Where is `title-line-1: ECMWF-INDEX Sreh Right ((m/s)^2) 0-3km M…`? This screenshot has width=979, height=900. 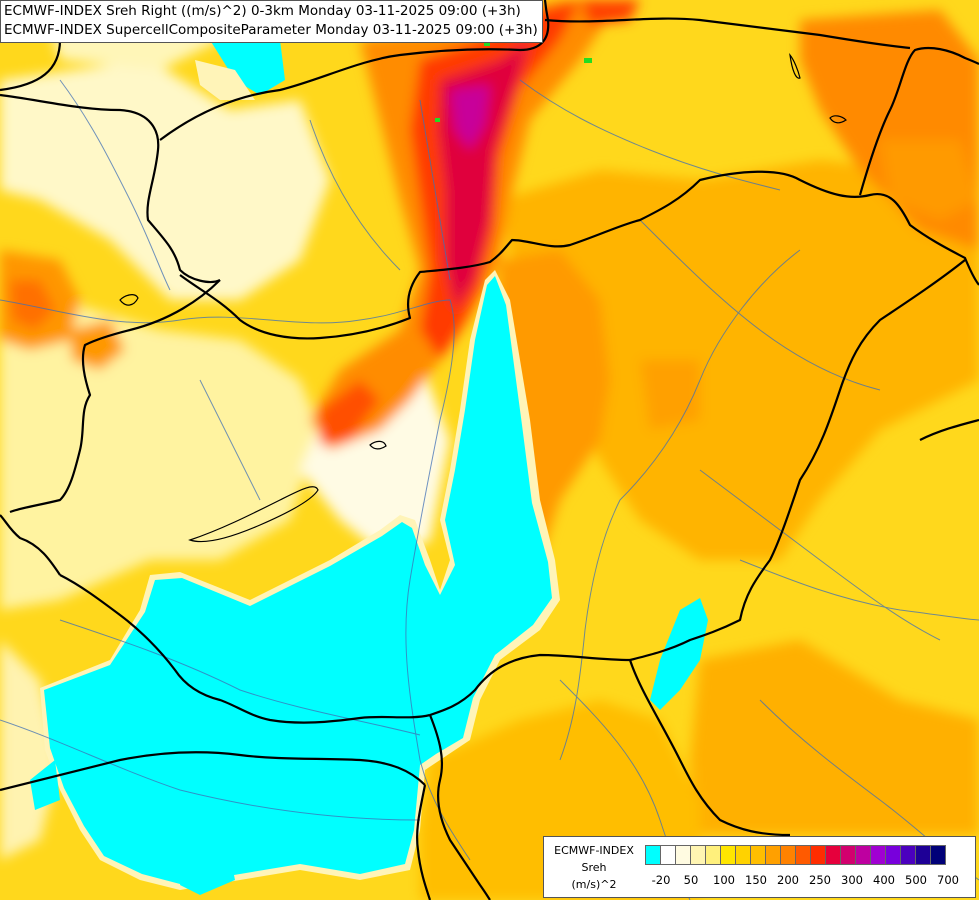 title-line-1: ECMWF-INDEX Sreh Right ((m/s)^2) 0-3km M… is located at coordinates (262, 11).